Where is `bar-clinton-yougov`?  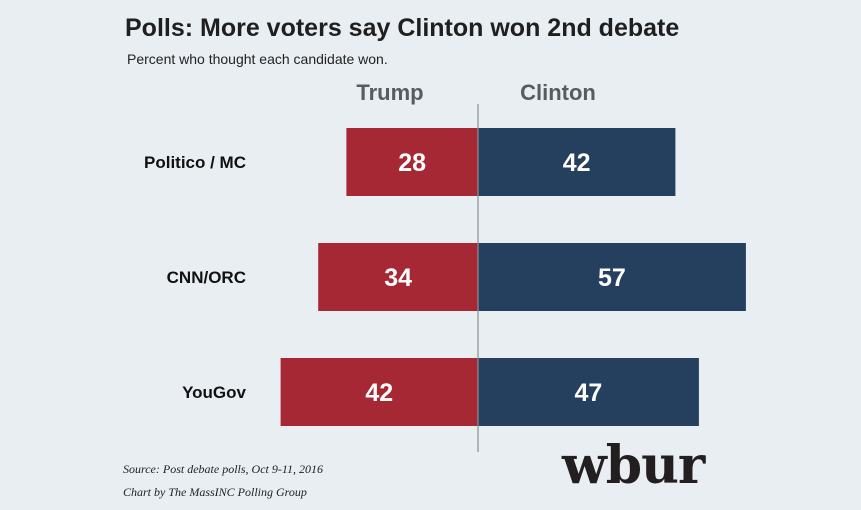 bar-clinton-yougov is located at coordinates (588, 392).